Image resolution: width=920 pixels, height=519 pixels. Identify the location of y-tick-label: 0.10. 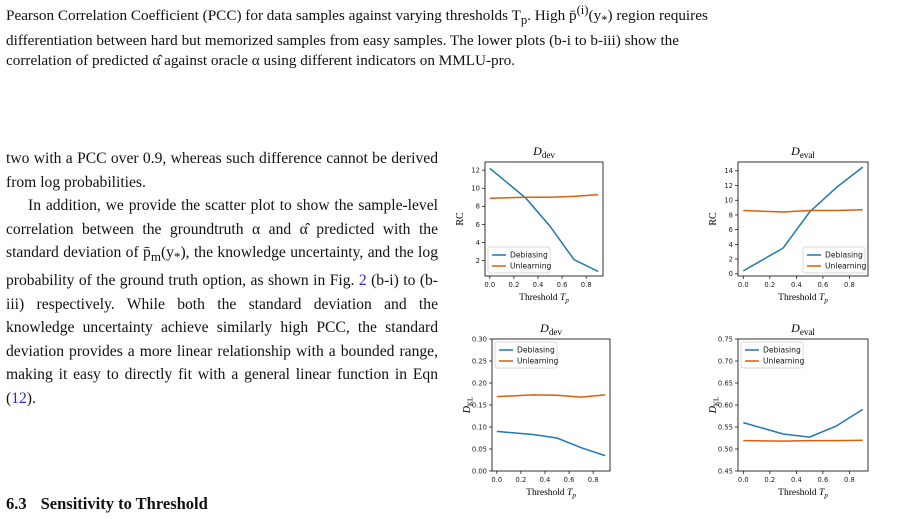
(479, 427).